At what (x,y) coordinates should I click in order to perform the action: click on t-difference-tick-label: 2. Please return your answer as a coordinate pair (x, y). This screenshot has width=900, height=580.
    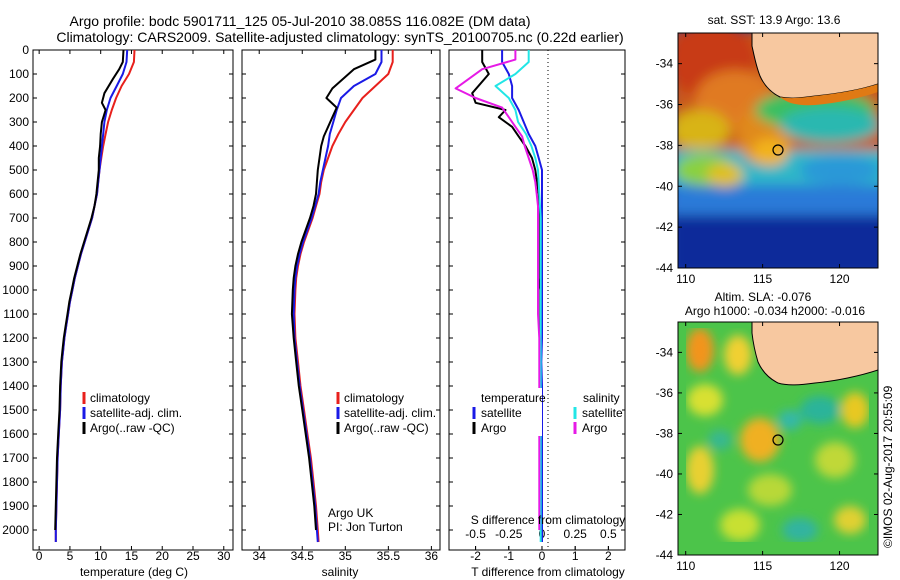
    Looking at the image, I should click on (608, 556).